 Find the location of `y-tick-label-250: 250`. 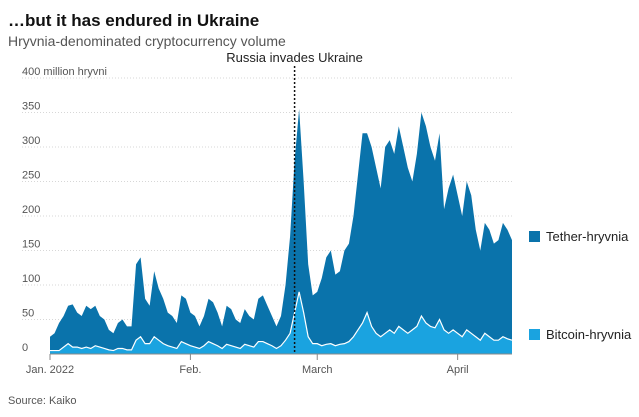

y-tick-label-250: 250 is located at coordinates (31, 176).